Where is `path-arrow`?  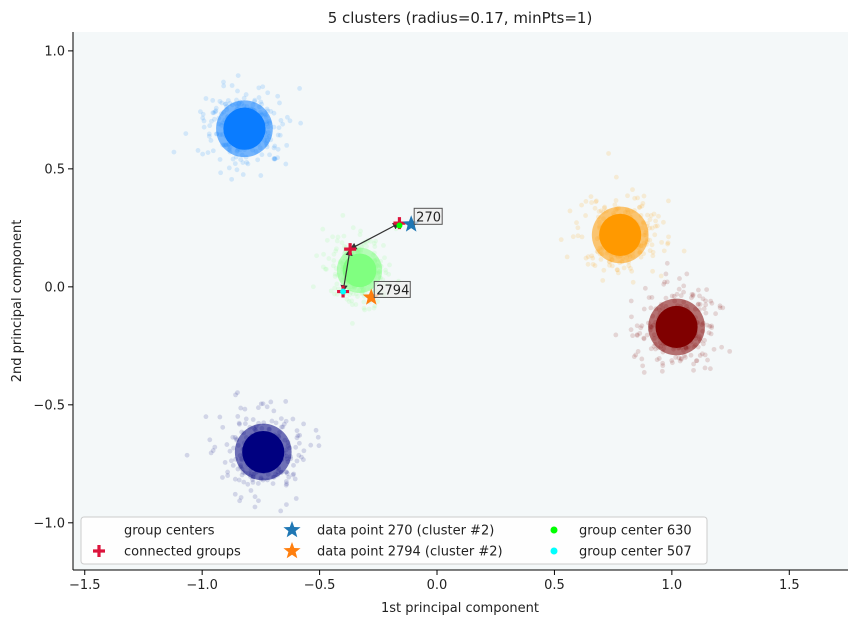 path-arrow is located at coordinates (375, 236).